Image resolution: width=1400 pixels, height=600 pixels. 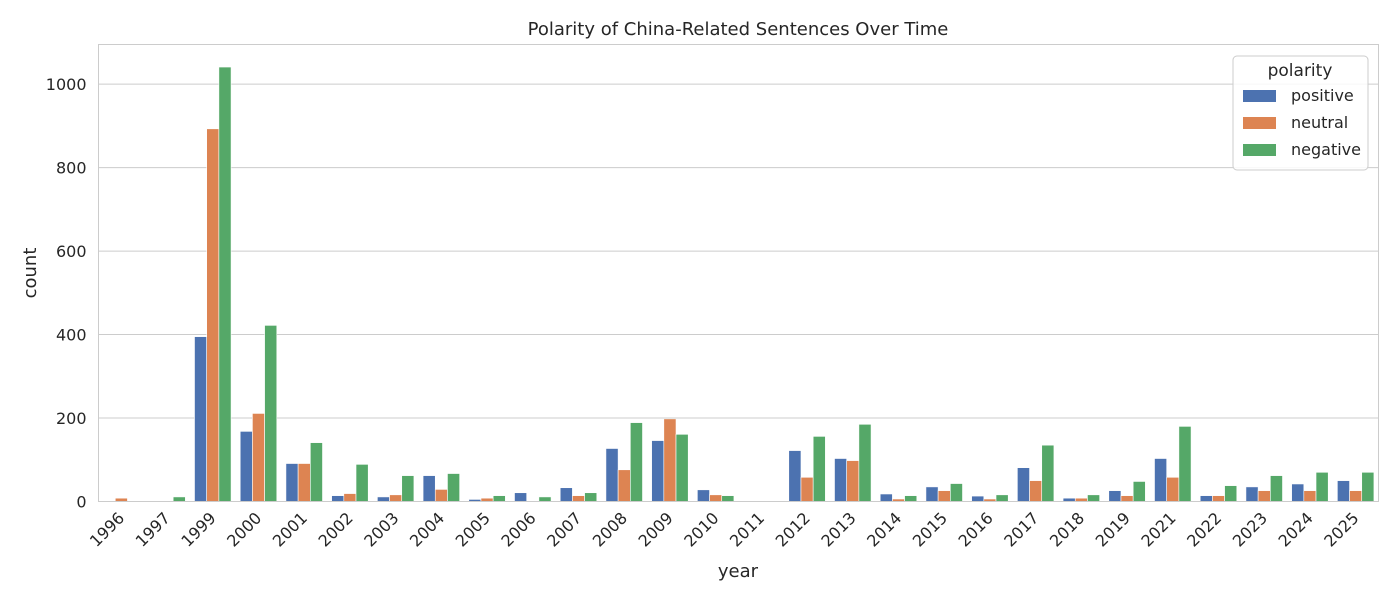 What do you see at coordinates (1300, 71) in the screenshot?
I see `legend-title: polarity` at bounding box center [1300, 71].